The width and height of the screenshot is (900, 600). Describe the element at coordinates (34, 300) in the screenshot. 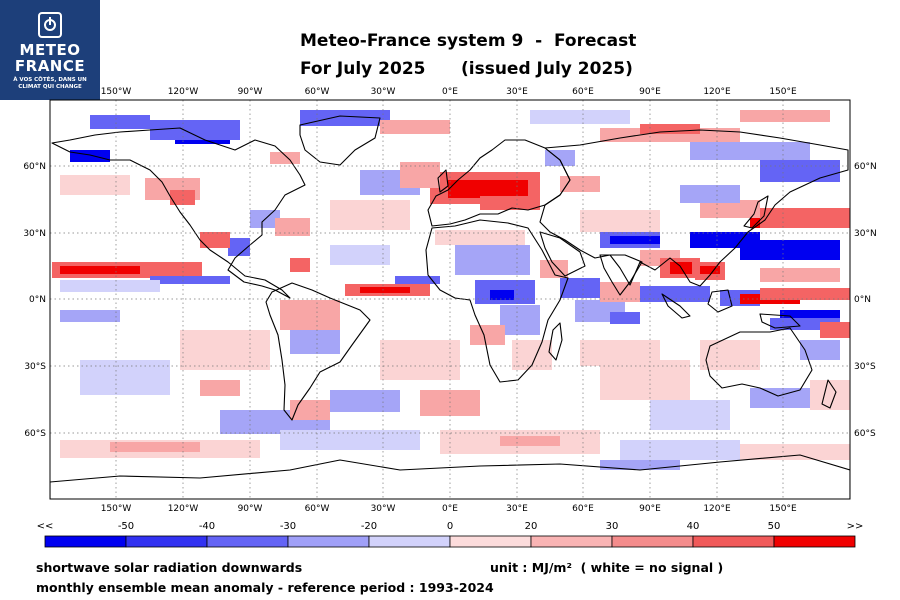

I see `latitude-labels-left: 60°N 30°N 0°N 30°S 60°S` at that location.